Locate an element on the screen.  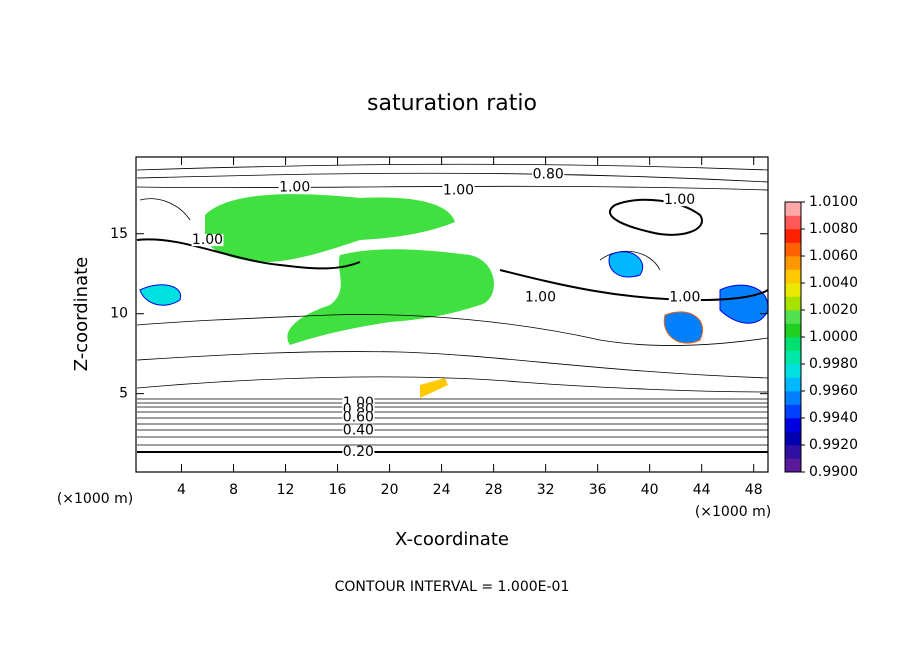
contour-label: 0.40 is located at coordinates (358, 430).